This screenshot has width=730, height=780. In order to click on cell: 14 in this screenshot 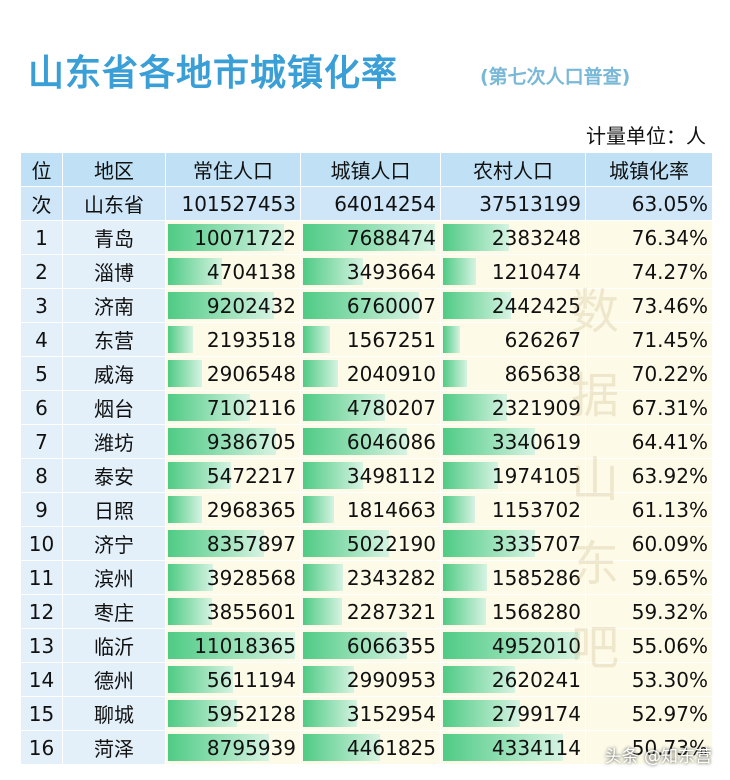, I will do `click(41, 679)`.